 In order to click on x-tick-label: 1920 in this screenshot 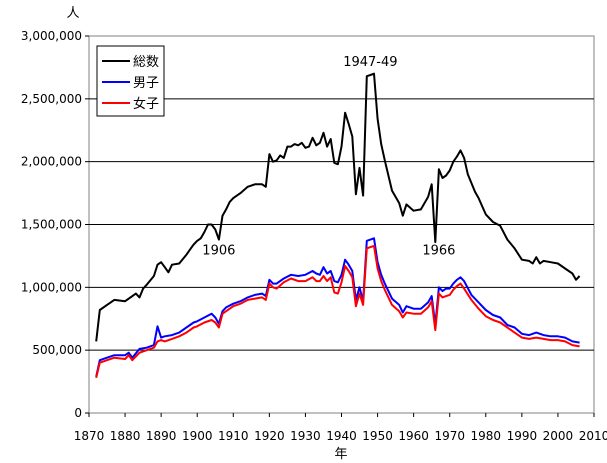, I will do `click(269, 436)`.